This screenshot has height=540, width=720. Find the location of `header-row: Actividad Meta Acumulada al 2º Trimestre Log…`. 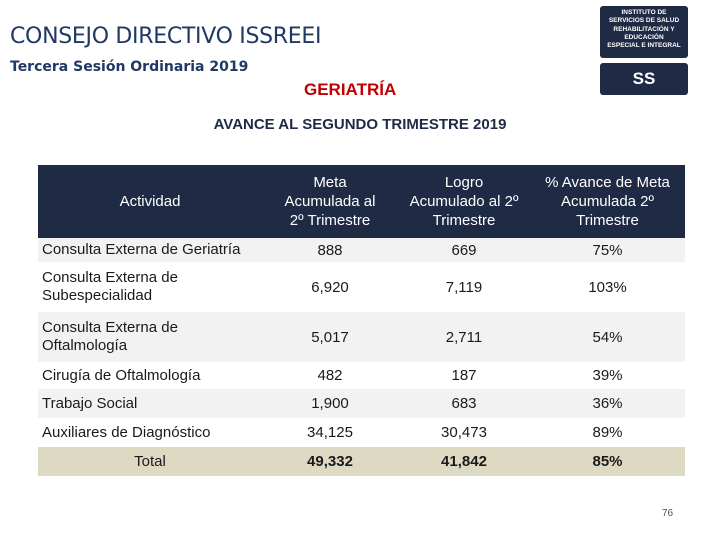

header-row: Actividad Meta Acumulada al 2º Trimestre Log… is located at coordinates (361, 201).